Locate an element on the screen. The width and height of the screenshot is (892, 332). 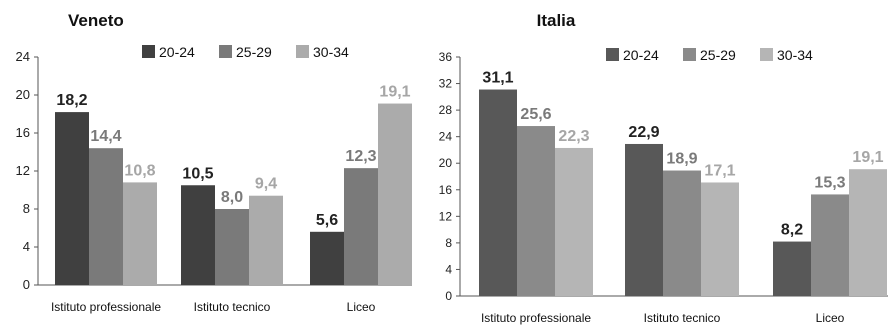
data-label: 18,9 is located at coordinates (681, 159).